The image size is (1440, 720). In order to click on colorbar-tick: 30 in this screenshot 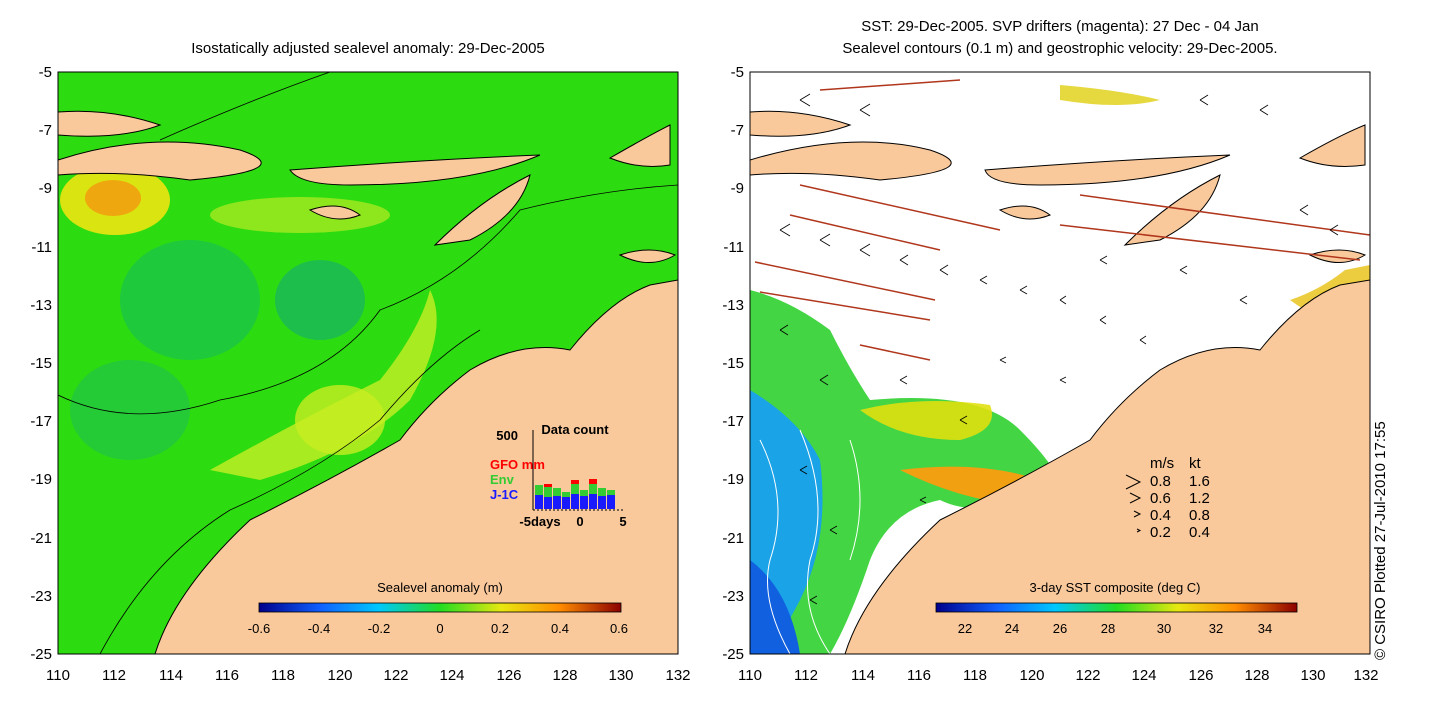, I will do `click(1164, 628)`.